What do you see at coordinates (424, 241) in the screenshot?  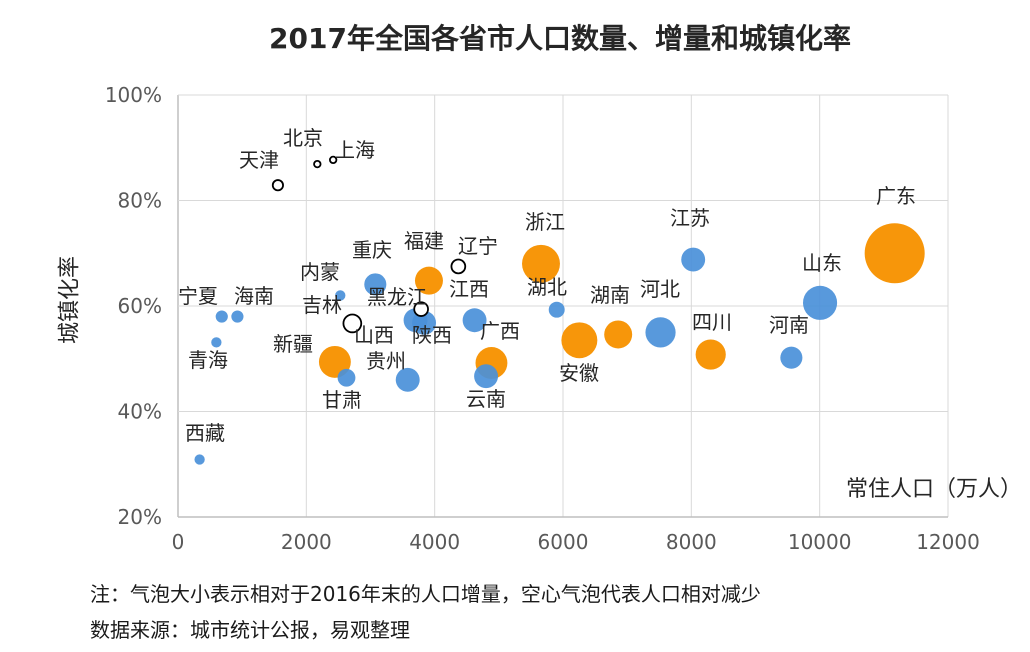 I see `bubble-label: 福建` at bounding box center [424, 241].